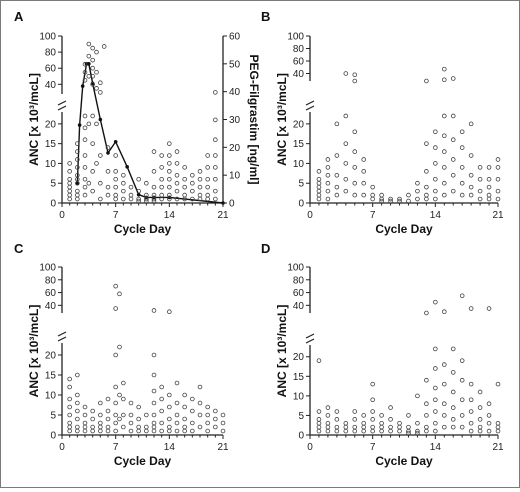 The width and height of the screenshot is (520, 492). I want to click on y-tick-label: 100, so click(47, 37).